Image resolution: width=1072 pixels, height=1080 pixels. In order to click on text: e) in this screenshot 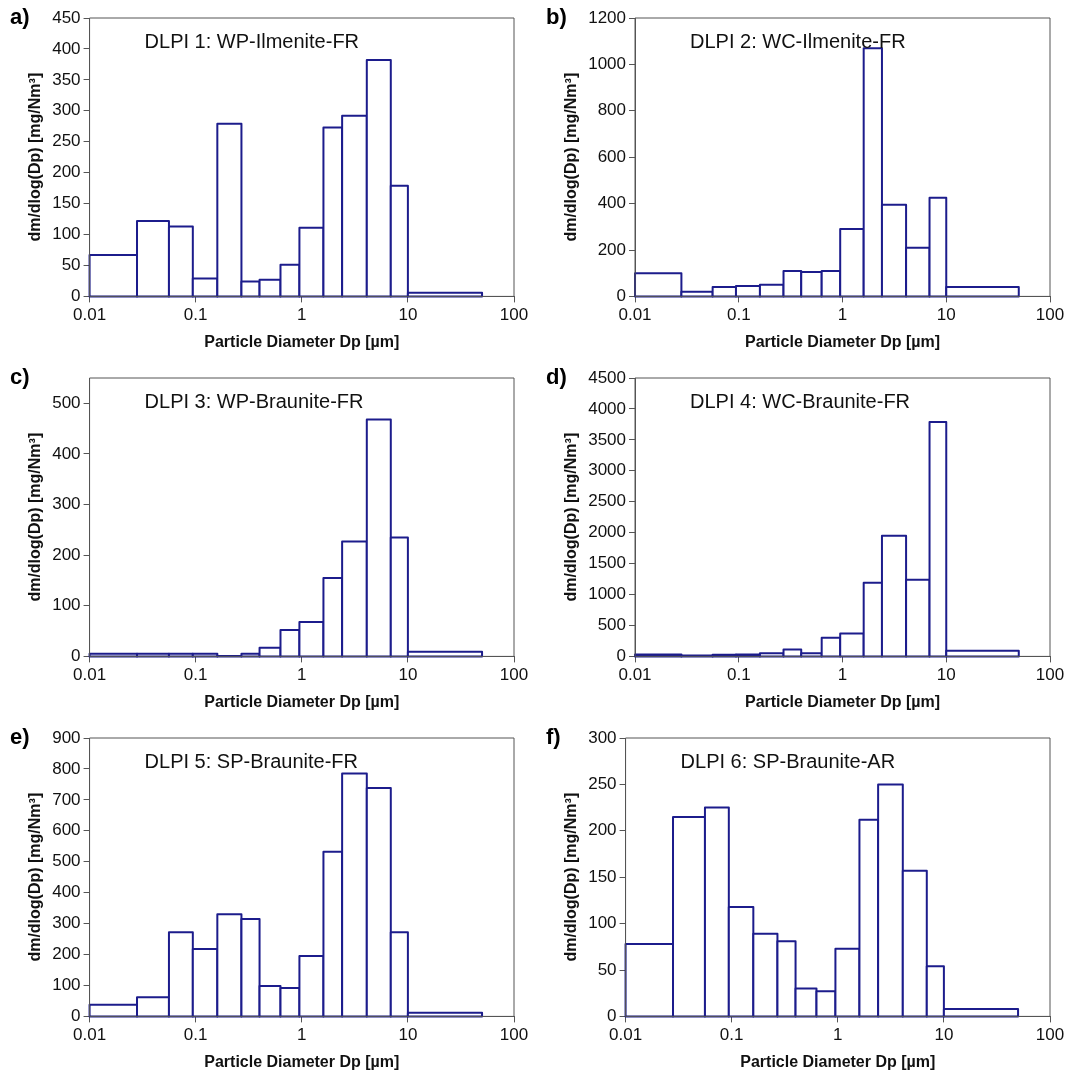, I will do `click(20, 737)`.